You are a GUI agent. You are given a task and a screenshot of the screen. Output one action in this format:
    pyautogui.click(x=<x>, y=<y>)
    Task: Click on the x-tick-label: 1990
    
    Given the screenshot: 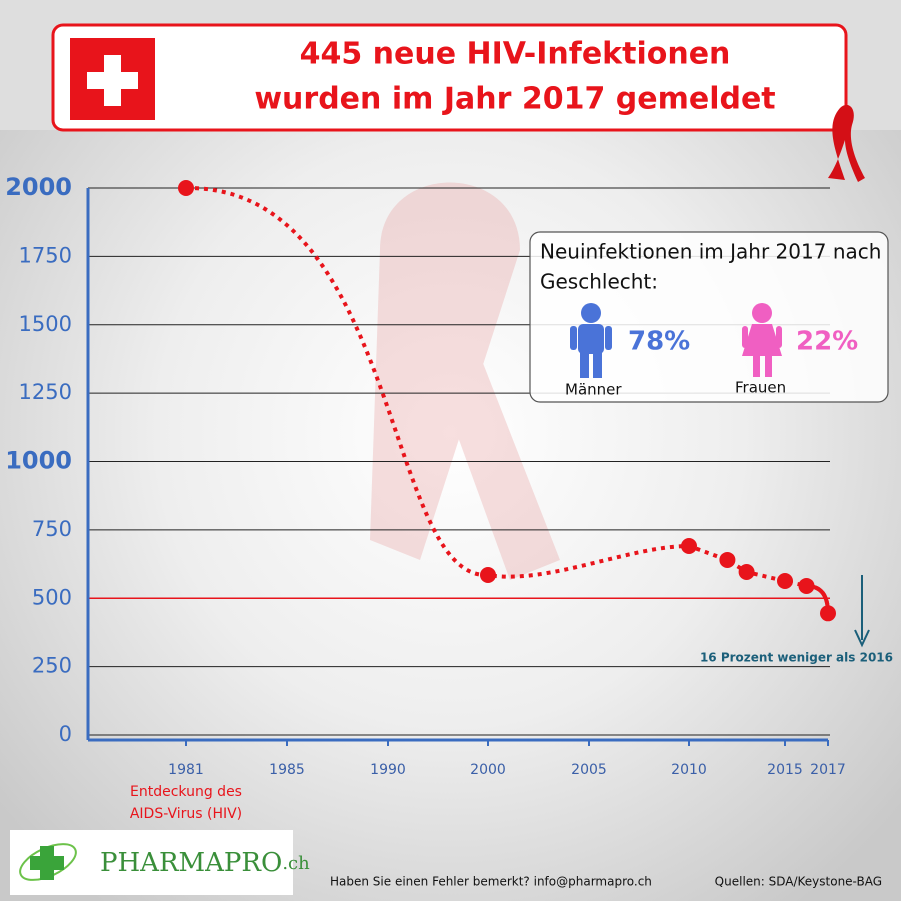 What is the action you would take?
    pyautogui.click(x=388, y=770)
    